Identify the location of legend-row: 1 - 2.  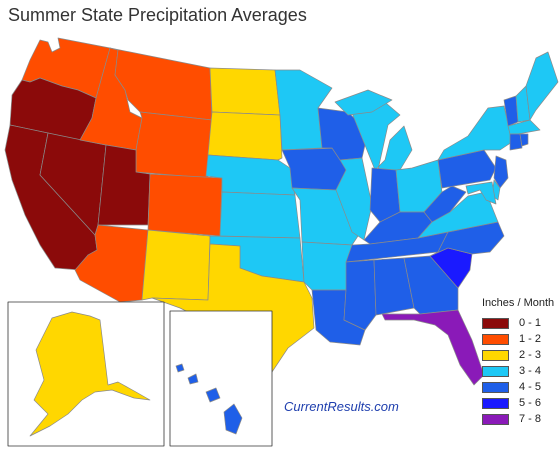
(518, 339).